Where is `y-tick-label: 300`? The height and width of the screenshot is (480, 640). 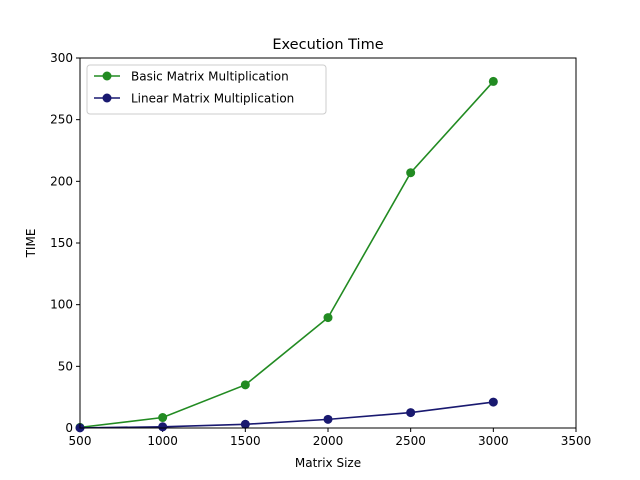 y-tick-label: 300 is located at coordinates (61, 58).